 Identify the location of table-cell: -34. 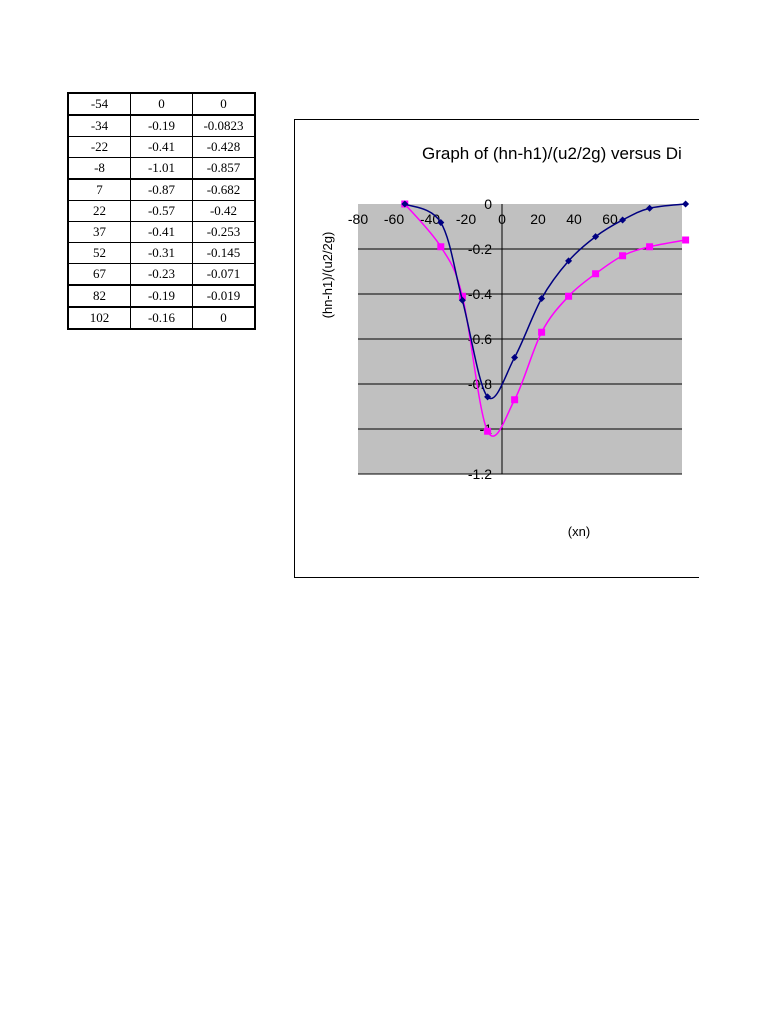
(99, 125).